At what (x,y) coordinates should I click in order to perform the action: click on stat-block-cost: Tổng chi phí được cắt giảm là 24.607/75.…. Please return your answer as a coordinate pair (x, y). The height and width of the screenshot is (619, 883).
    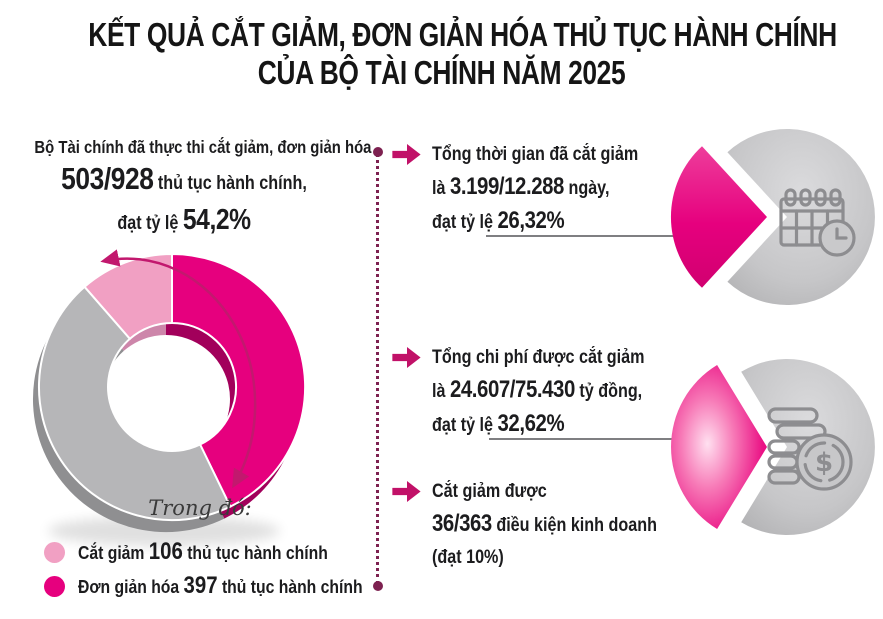
    Looking at the image, I should click on (537, 392).